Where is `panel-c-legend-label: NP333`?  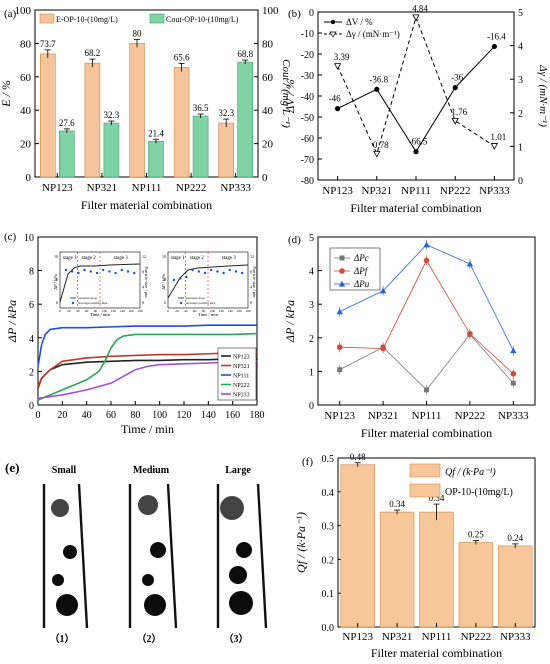 panel-c-legend-label: NP333 is located at coordinates (241, 396).